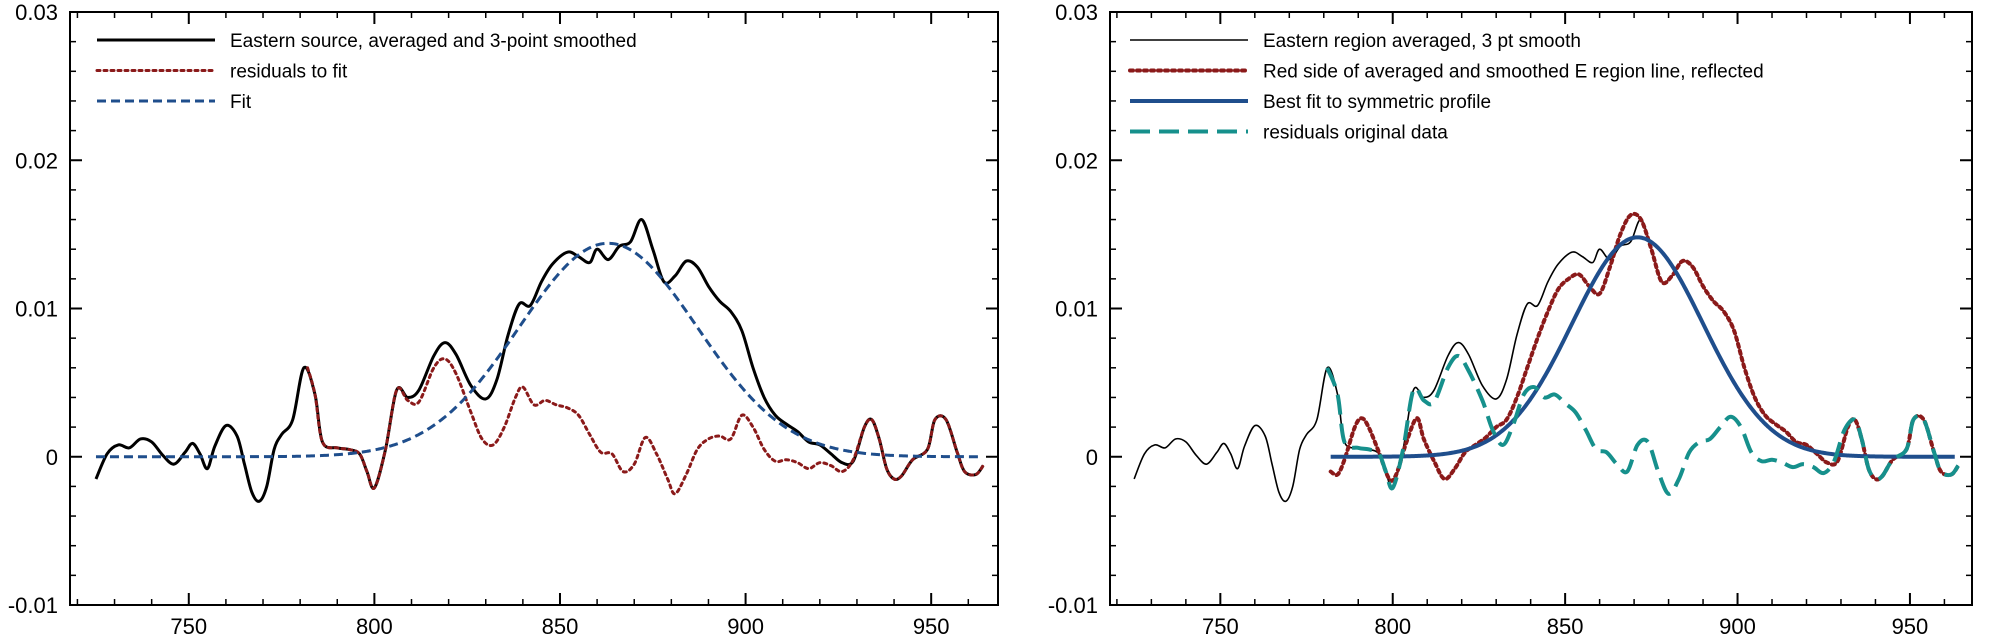 The height and width of the screenshot is (636, 2002). What do you see at coordinates (1220, 625) in the screenshot?
I see `right-x-tick-label: 750` at bounding box center [1220, 625].